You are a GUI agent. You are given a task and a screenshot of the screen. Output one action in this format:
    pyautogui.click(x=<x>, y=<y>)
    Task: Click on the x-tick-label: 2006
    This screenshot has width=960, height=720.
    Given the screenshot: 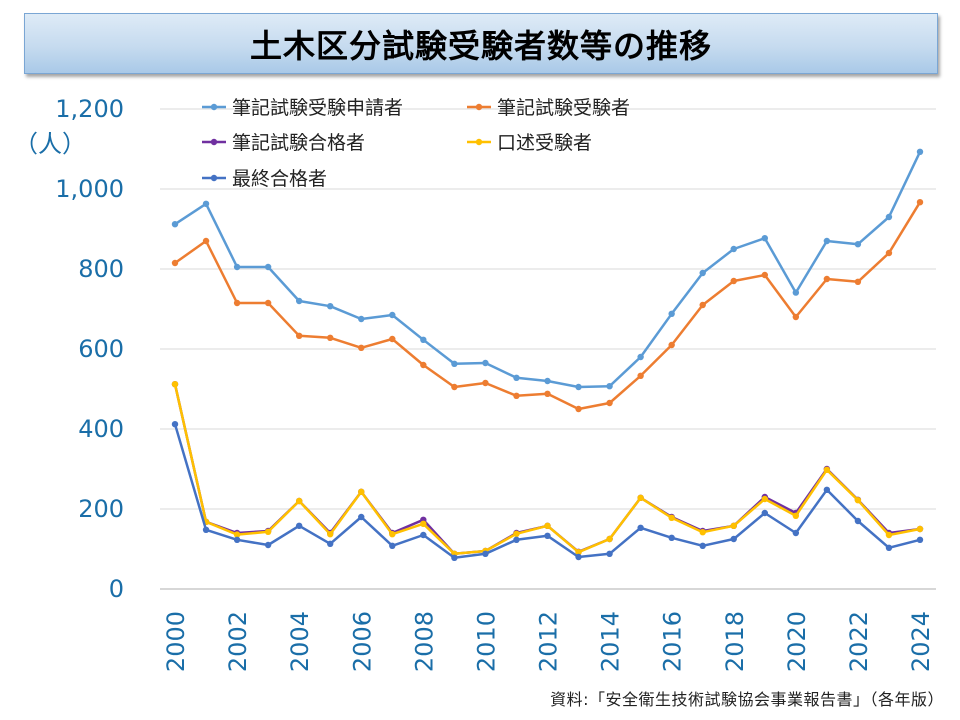 What is the action you would take?
    pyautogui.click(x=362, y=641)
    